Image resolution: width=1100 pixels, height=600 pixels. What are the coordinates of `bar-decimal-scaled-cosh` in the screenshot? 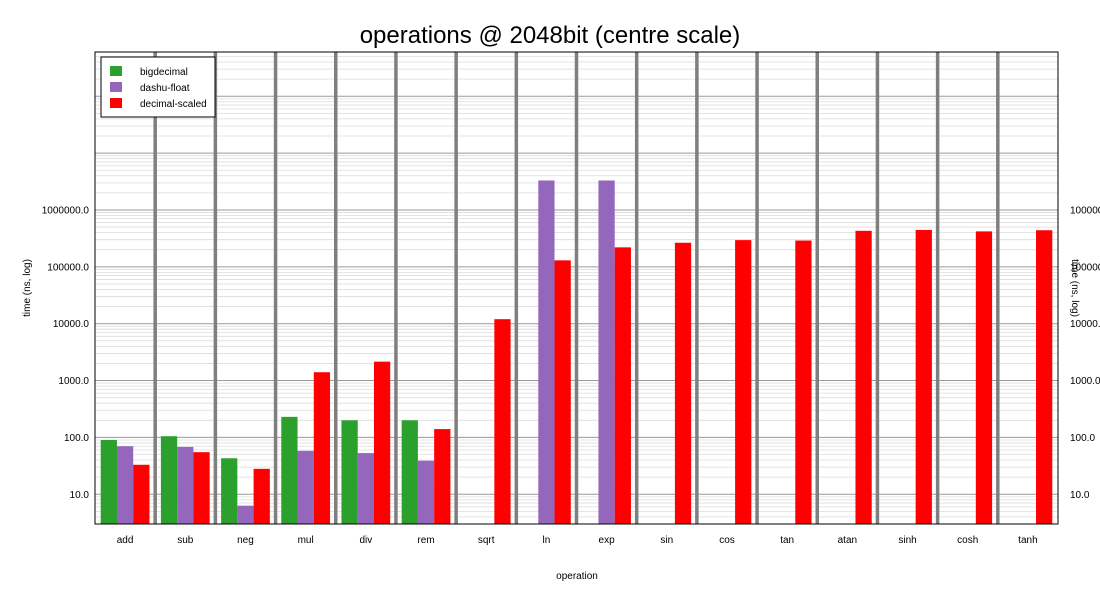 It's located at (984, 377).